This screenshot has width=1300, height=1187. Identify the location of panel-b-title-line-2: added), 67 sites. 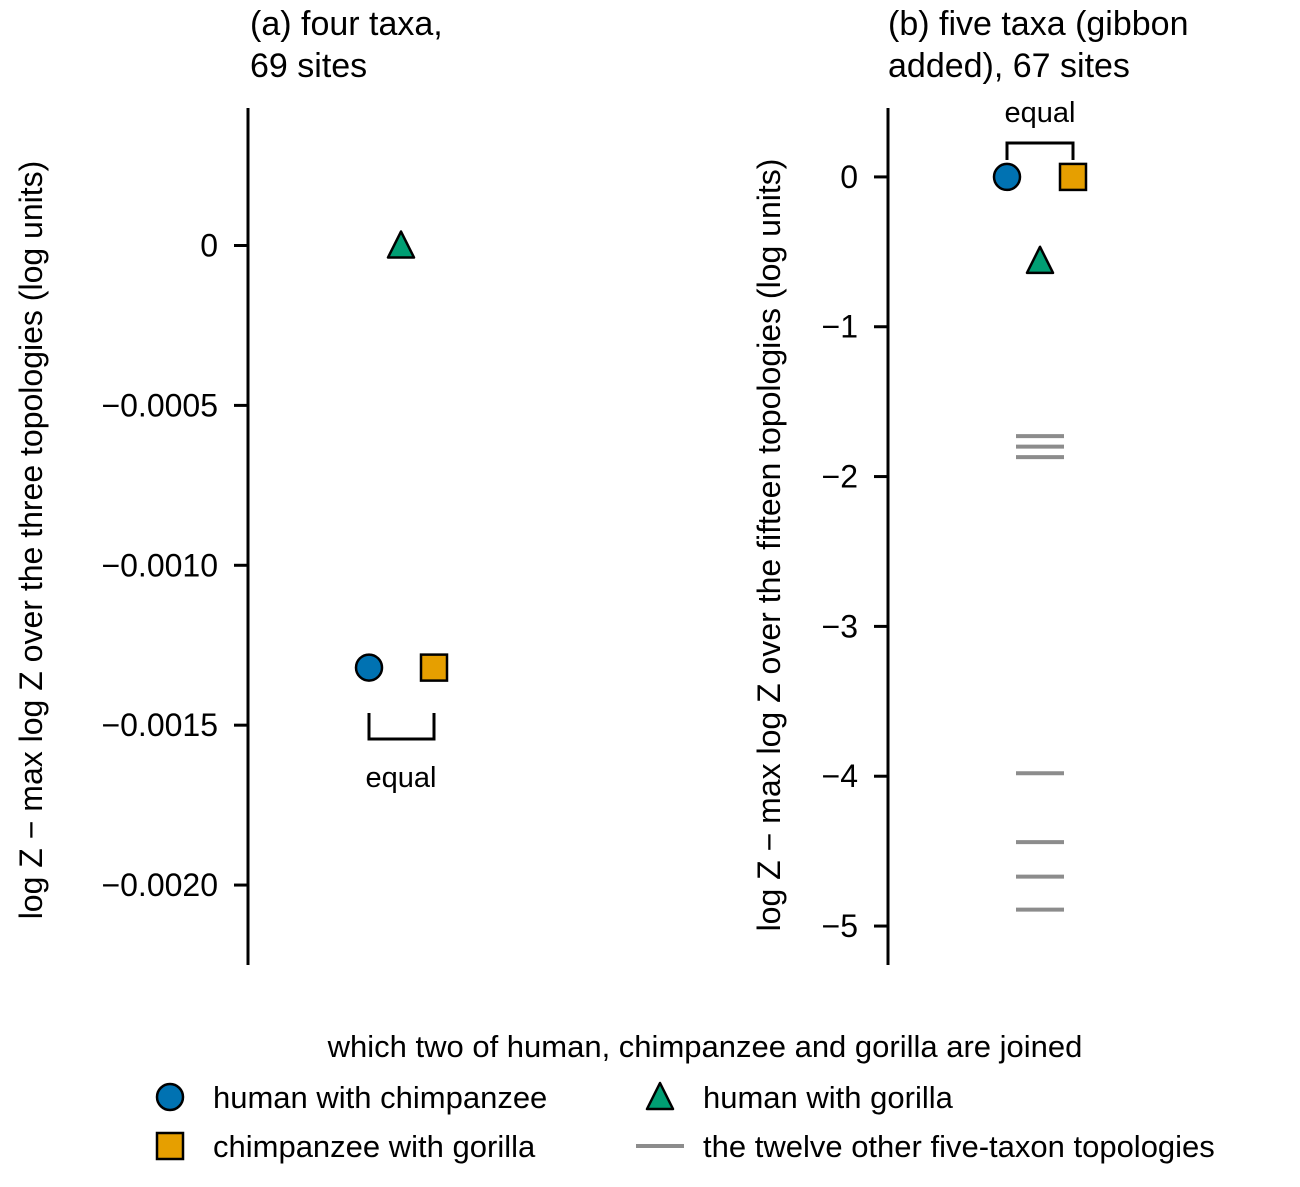
(1009, 66).